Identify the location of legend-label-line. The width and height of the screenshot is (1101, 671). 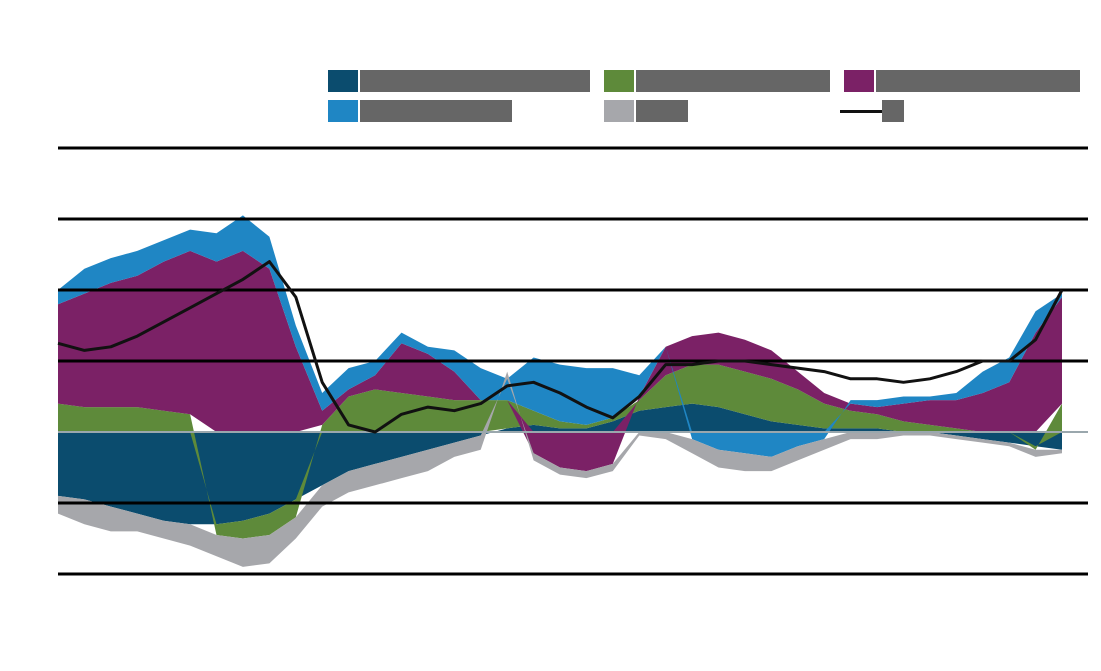
(893, 111).